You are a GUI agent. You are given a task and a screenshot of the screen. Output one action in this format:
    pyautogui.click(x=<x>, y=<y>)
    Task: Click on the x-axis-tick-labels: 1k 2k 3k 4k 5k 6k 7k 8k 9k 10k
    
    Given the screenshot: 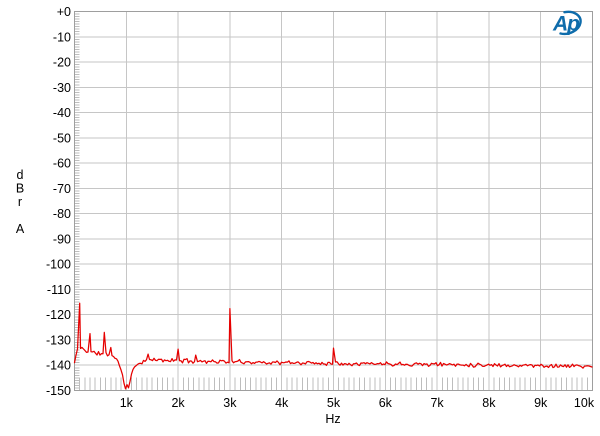 What is the action you would take?
    pyautogui.click(x=357, y=403)
    